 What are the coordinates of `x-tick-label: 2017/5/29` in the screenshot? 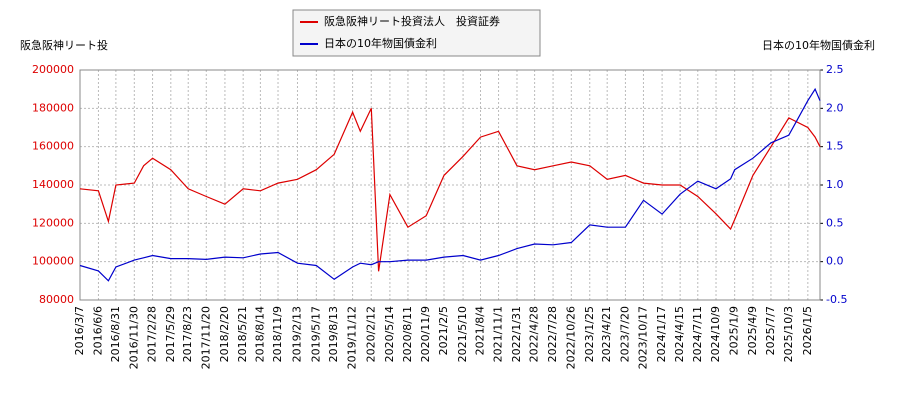 It's located at (170, 334).